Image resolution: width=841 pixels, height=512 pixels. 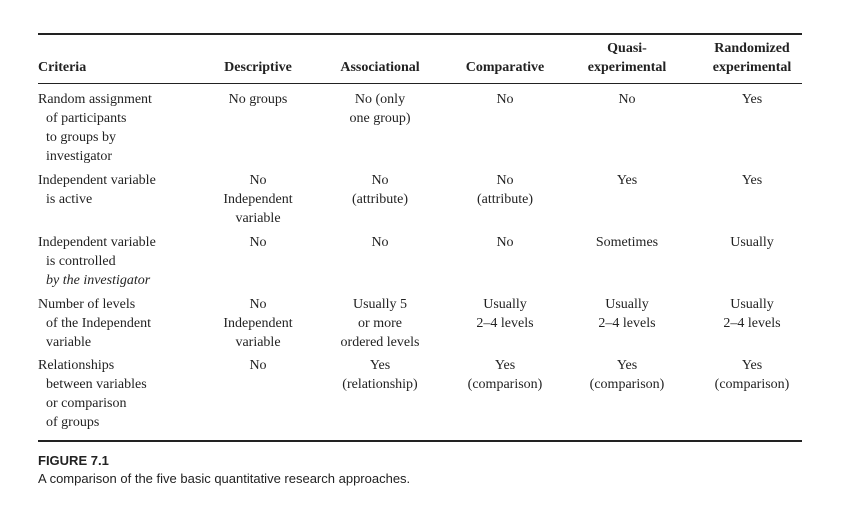 What do you see at coordinates (505, 67) in the screenshot?
I see `column-header: Comparative` at bounding box center [505, 67].